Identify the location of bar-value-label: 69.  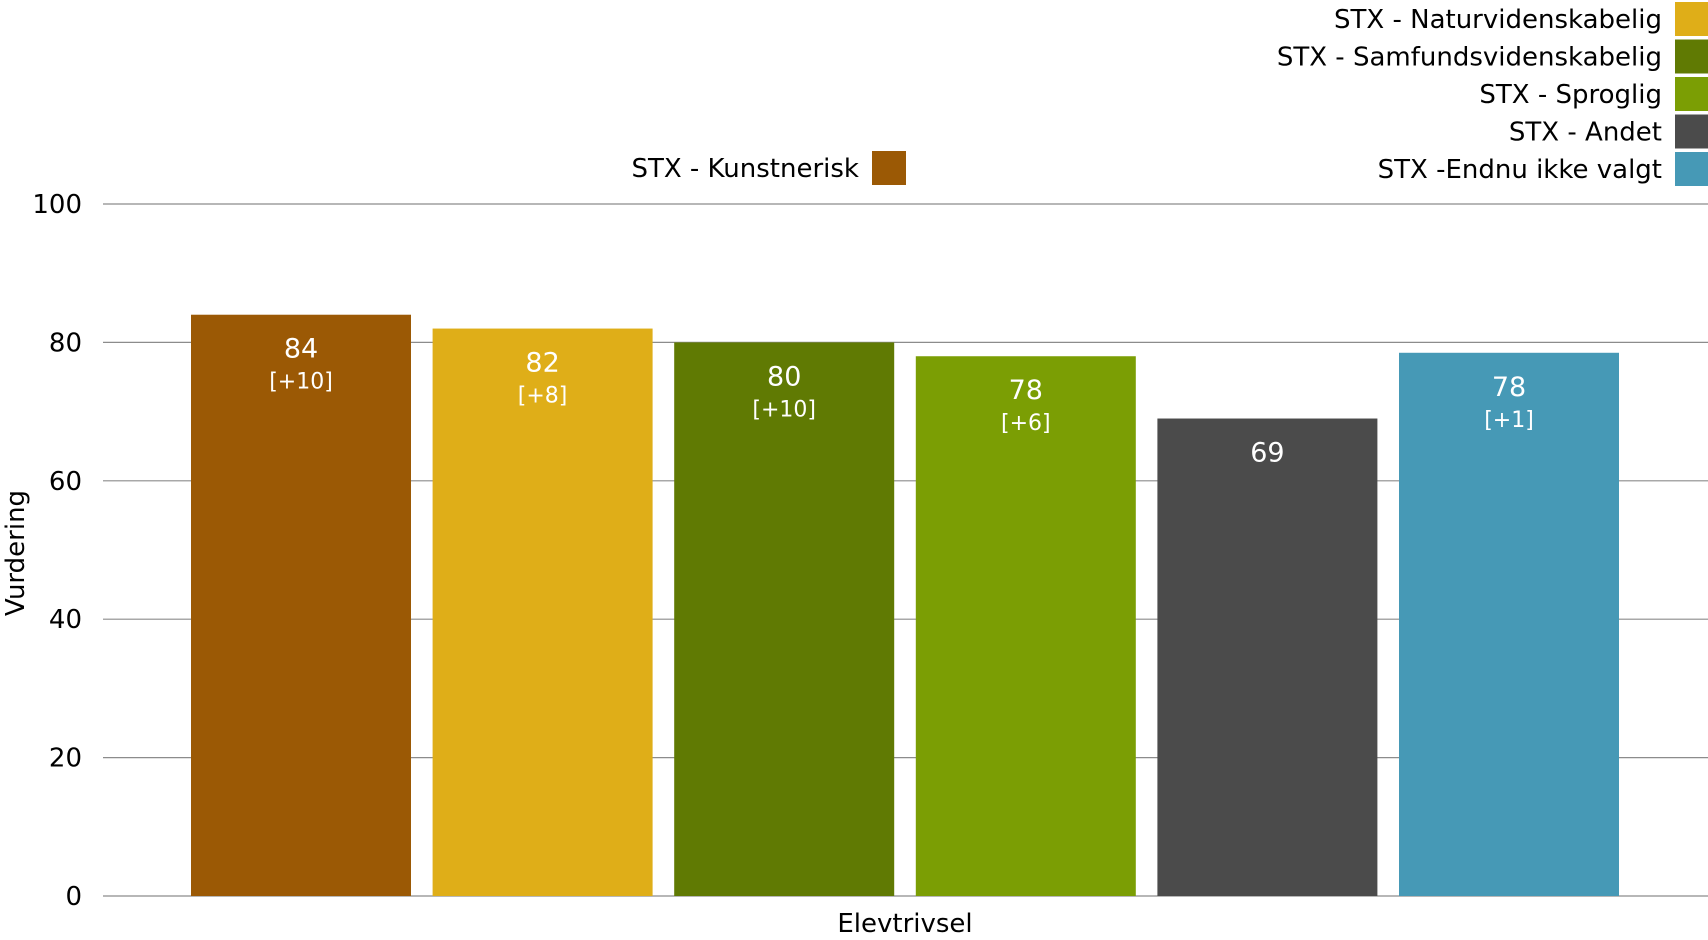
(1267, 453).